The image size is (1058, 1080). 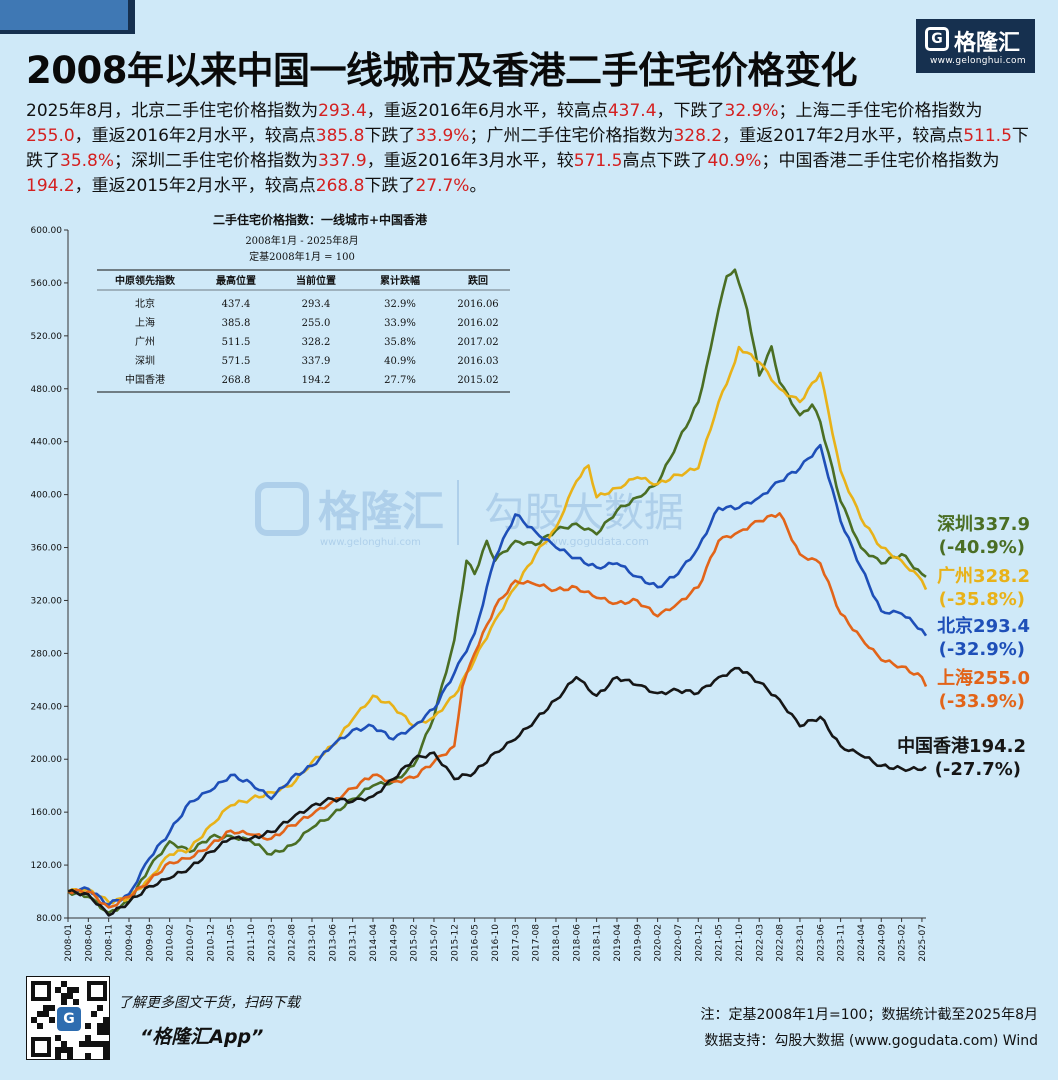 I want to click on x-tick-label: 2013-06, so click(x=333, y=943).